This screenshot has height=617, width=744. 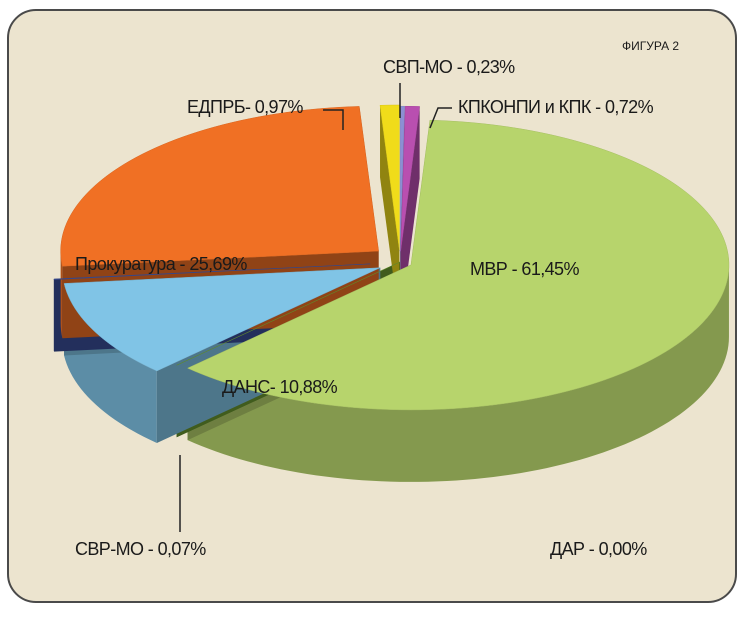 What do you see at coordinates (280, 387) in the screenshot?
I see `slice-label: ДАНС- 10,88%` at bounding box center [280, 387].